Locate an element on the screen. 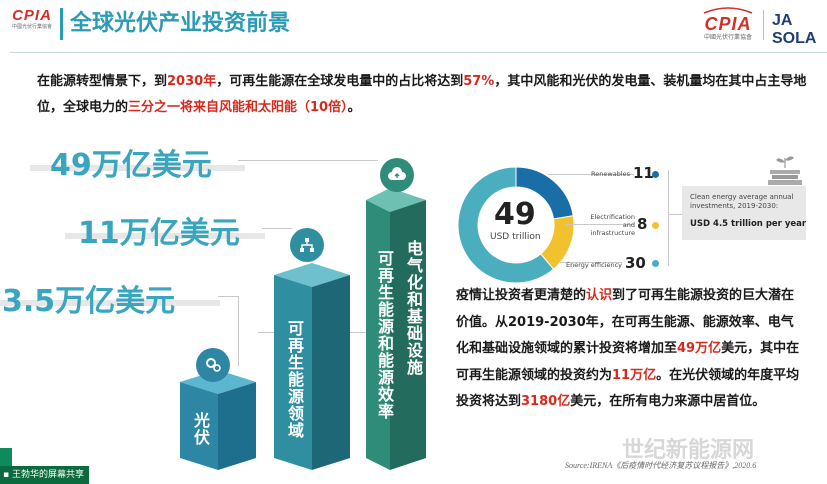 This screenshot has height=484, width=827. donut-slice-energy-efficiency is located at coordinates (506, 225).